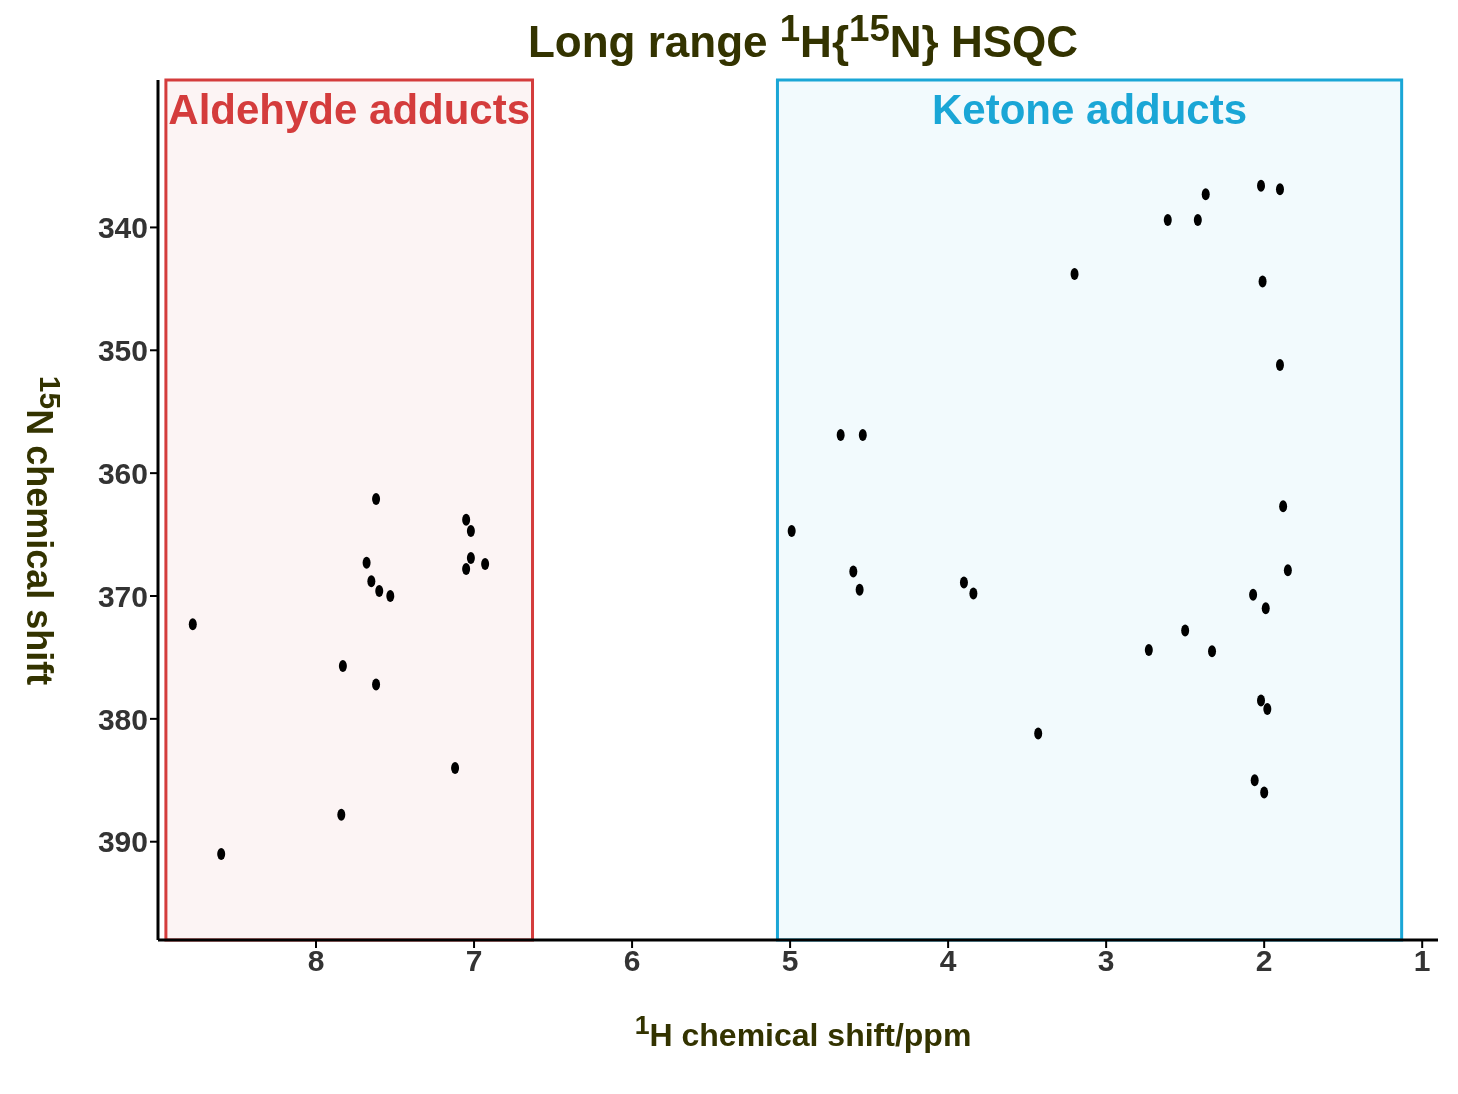 The height and width of the screenshot is (1094, 1458). I want to click on x-tick-label: 8, so click(316, 961).